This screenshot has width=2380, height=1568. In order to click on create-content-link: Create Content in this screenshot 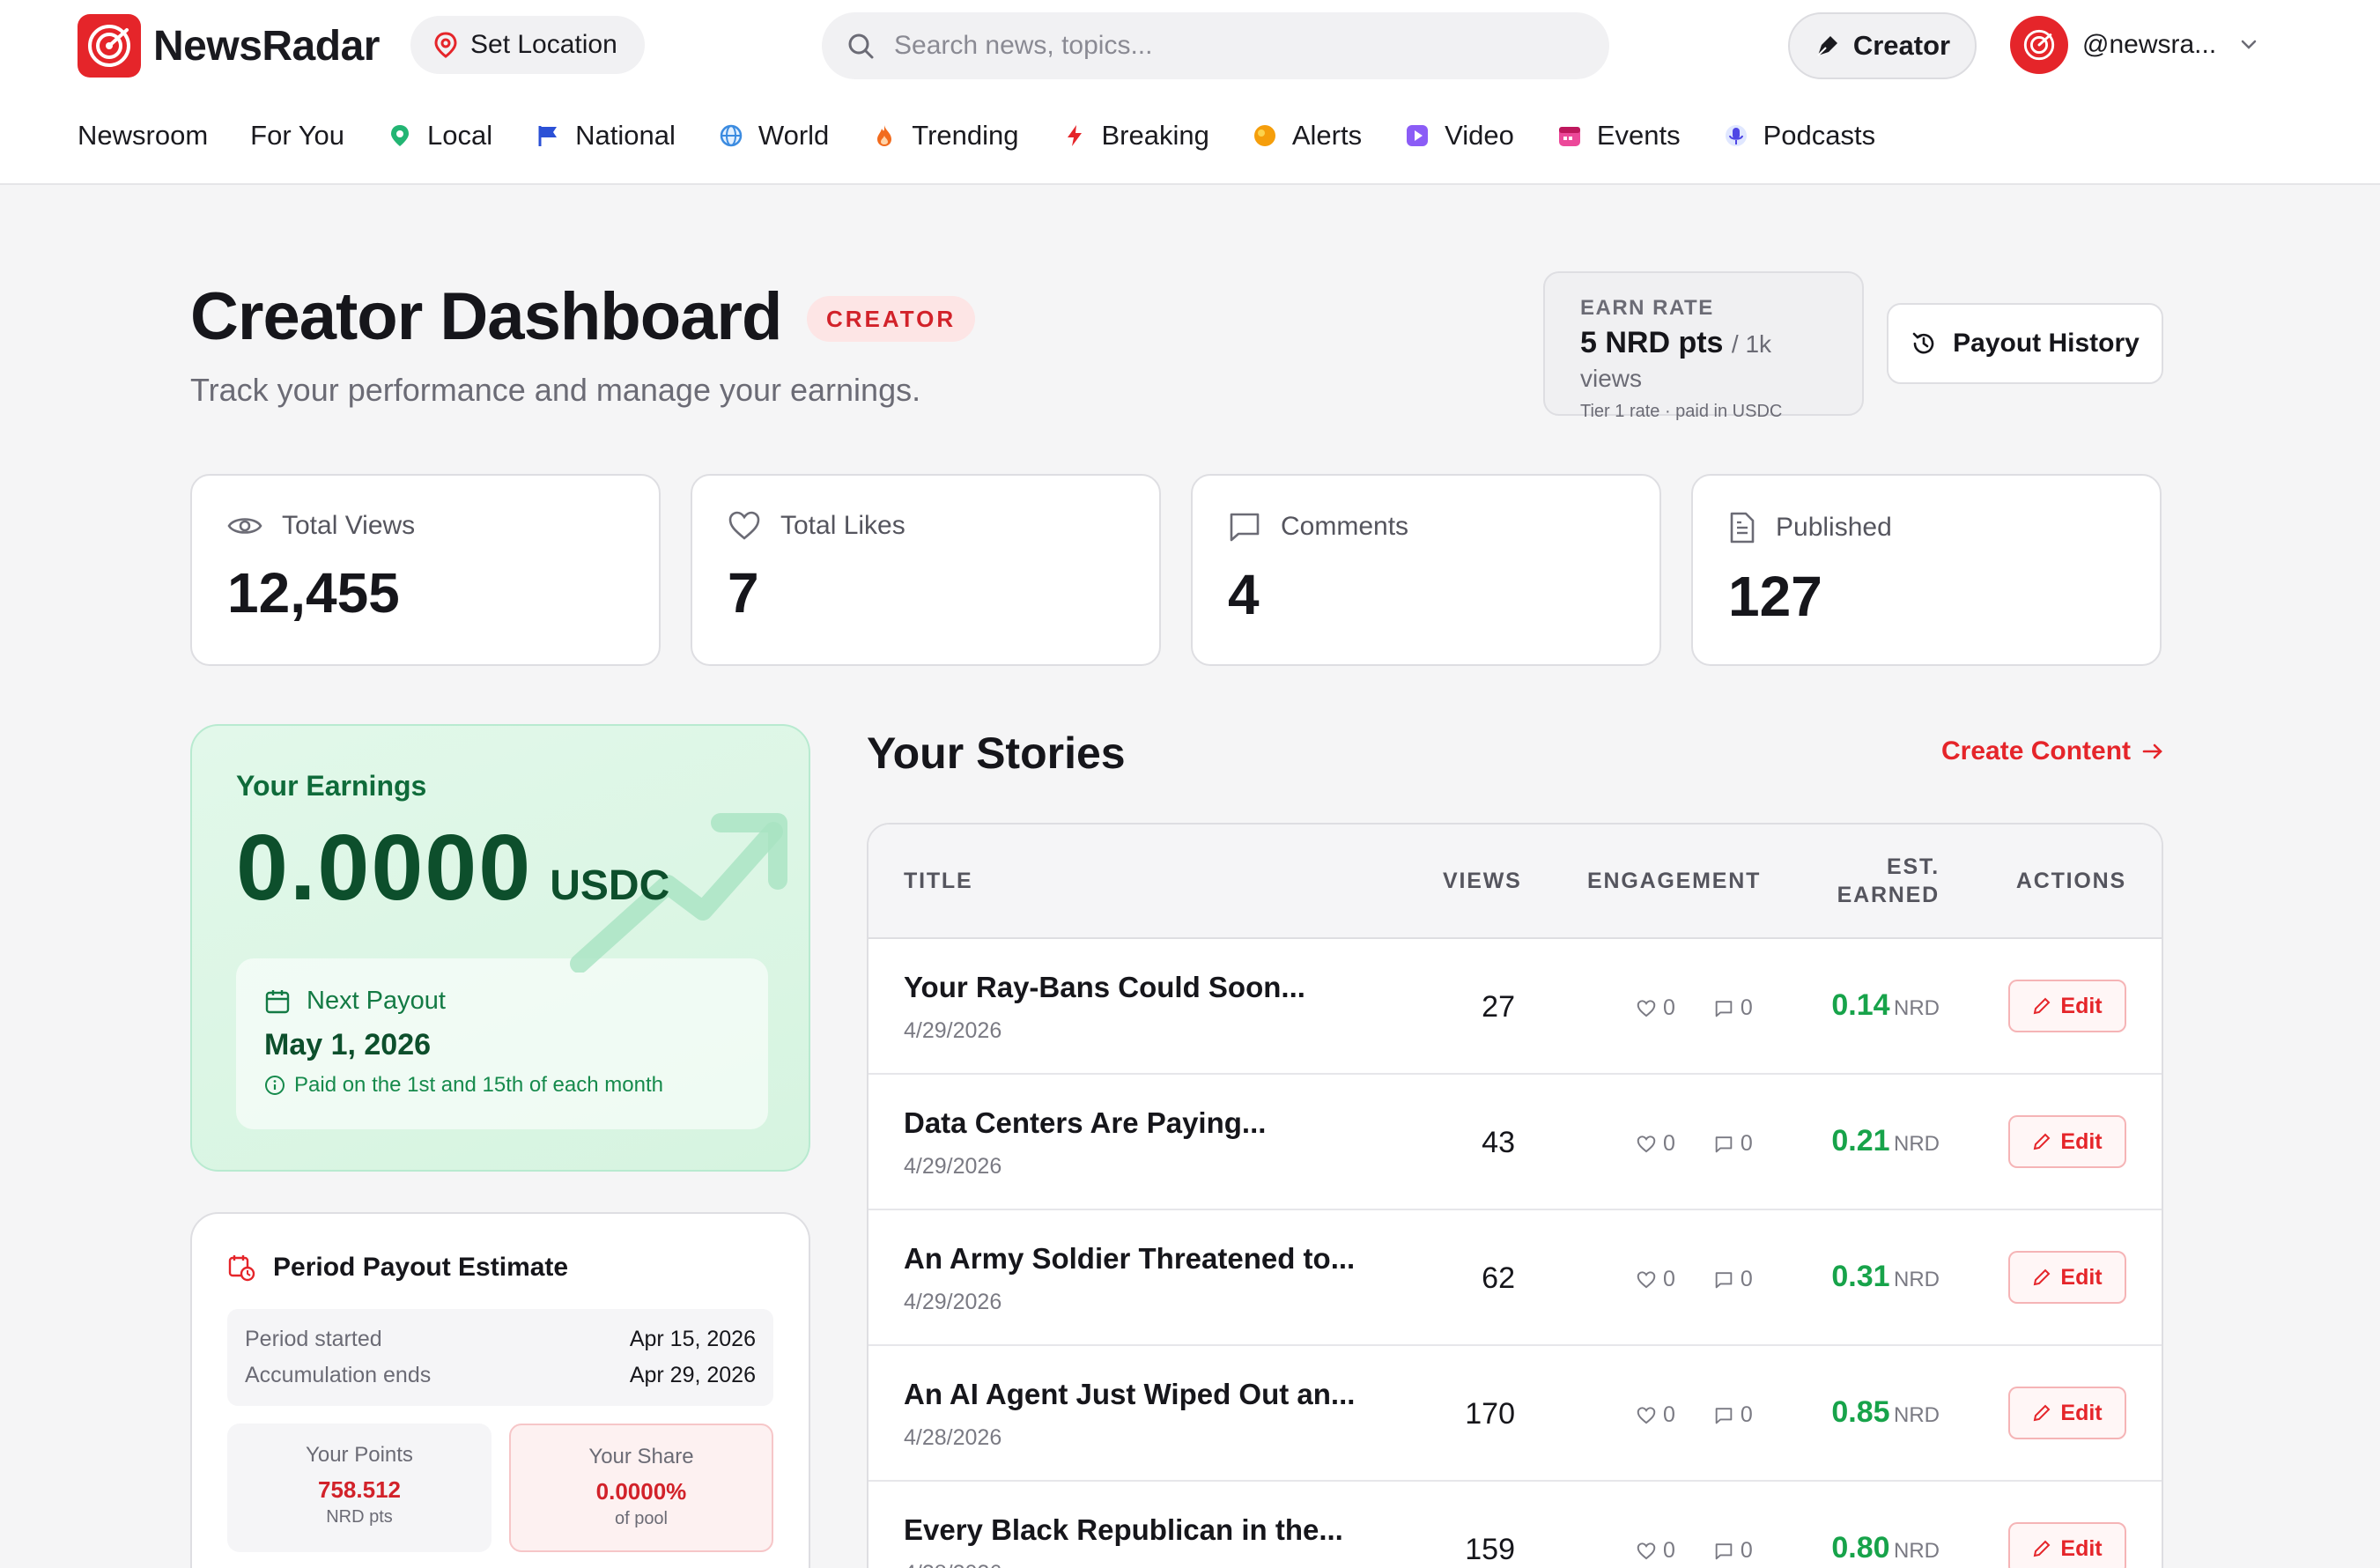, I will do `click(2052, 751)`.